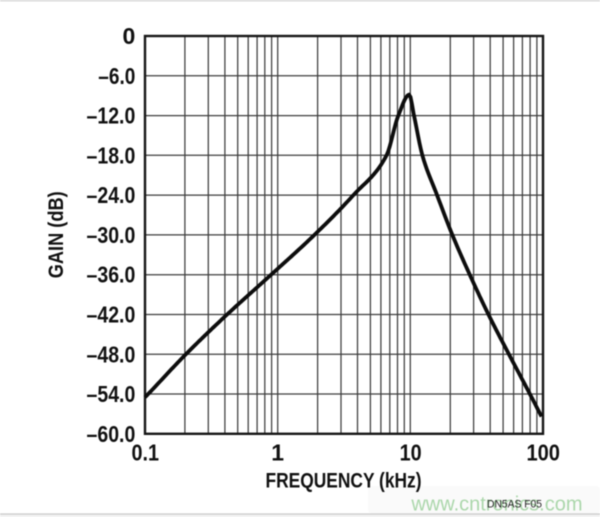 The height and width of the screenshot is (517, 600). I want to click on svg-text: –42.0, so click(111, 315).